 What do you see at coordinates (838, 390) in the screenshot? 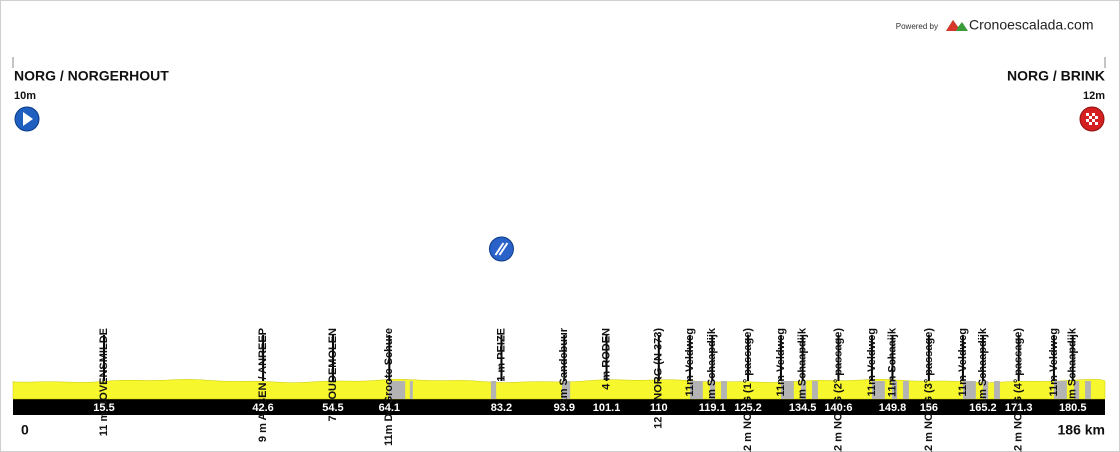
I see `waypoint-label: 12 m NORG (2° passage)` at bounding box center [838, 390].